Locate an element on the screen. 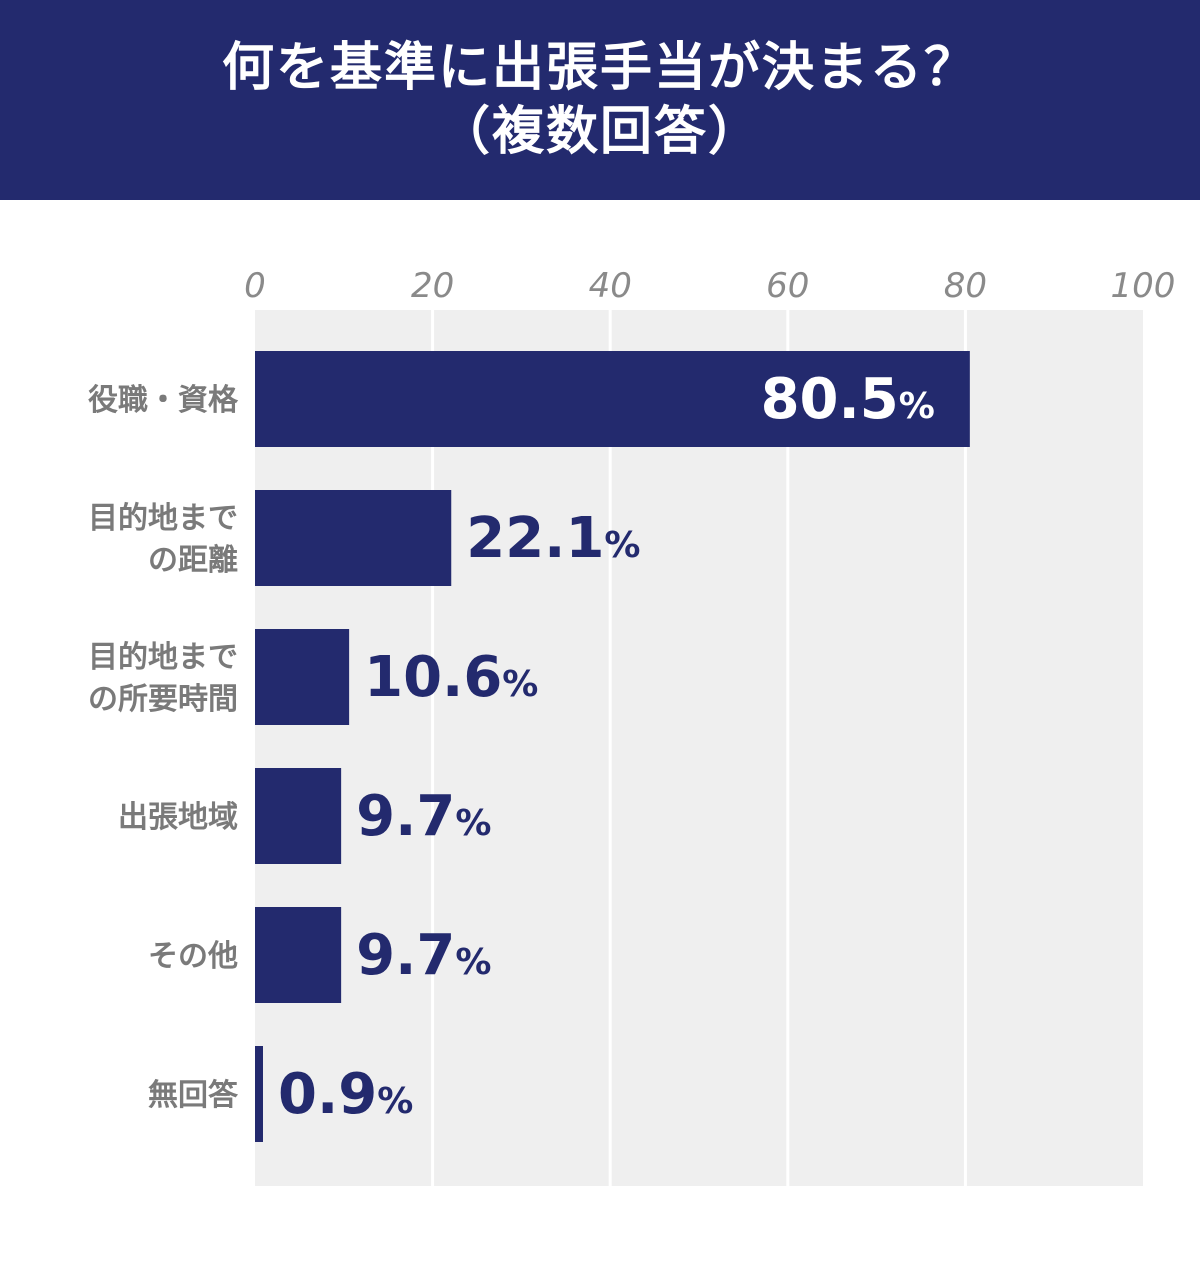 This screenshot has height=1269, width=1200. category-label: 無回答 is located at coordinates (193, 1095).